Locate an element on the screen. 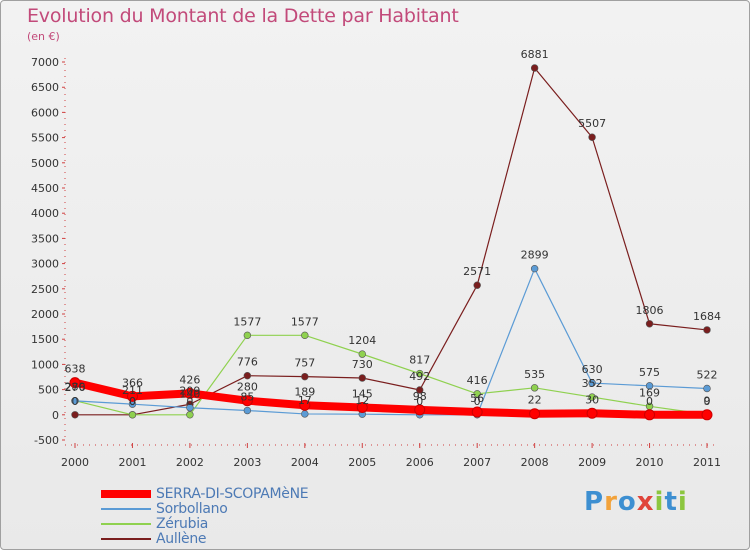 The width and height of the screenshot is (750, 550). data-label: 30 is located at coordinates (592, 399).